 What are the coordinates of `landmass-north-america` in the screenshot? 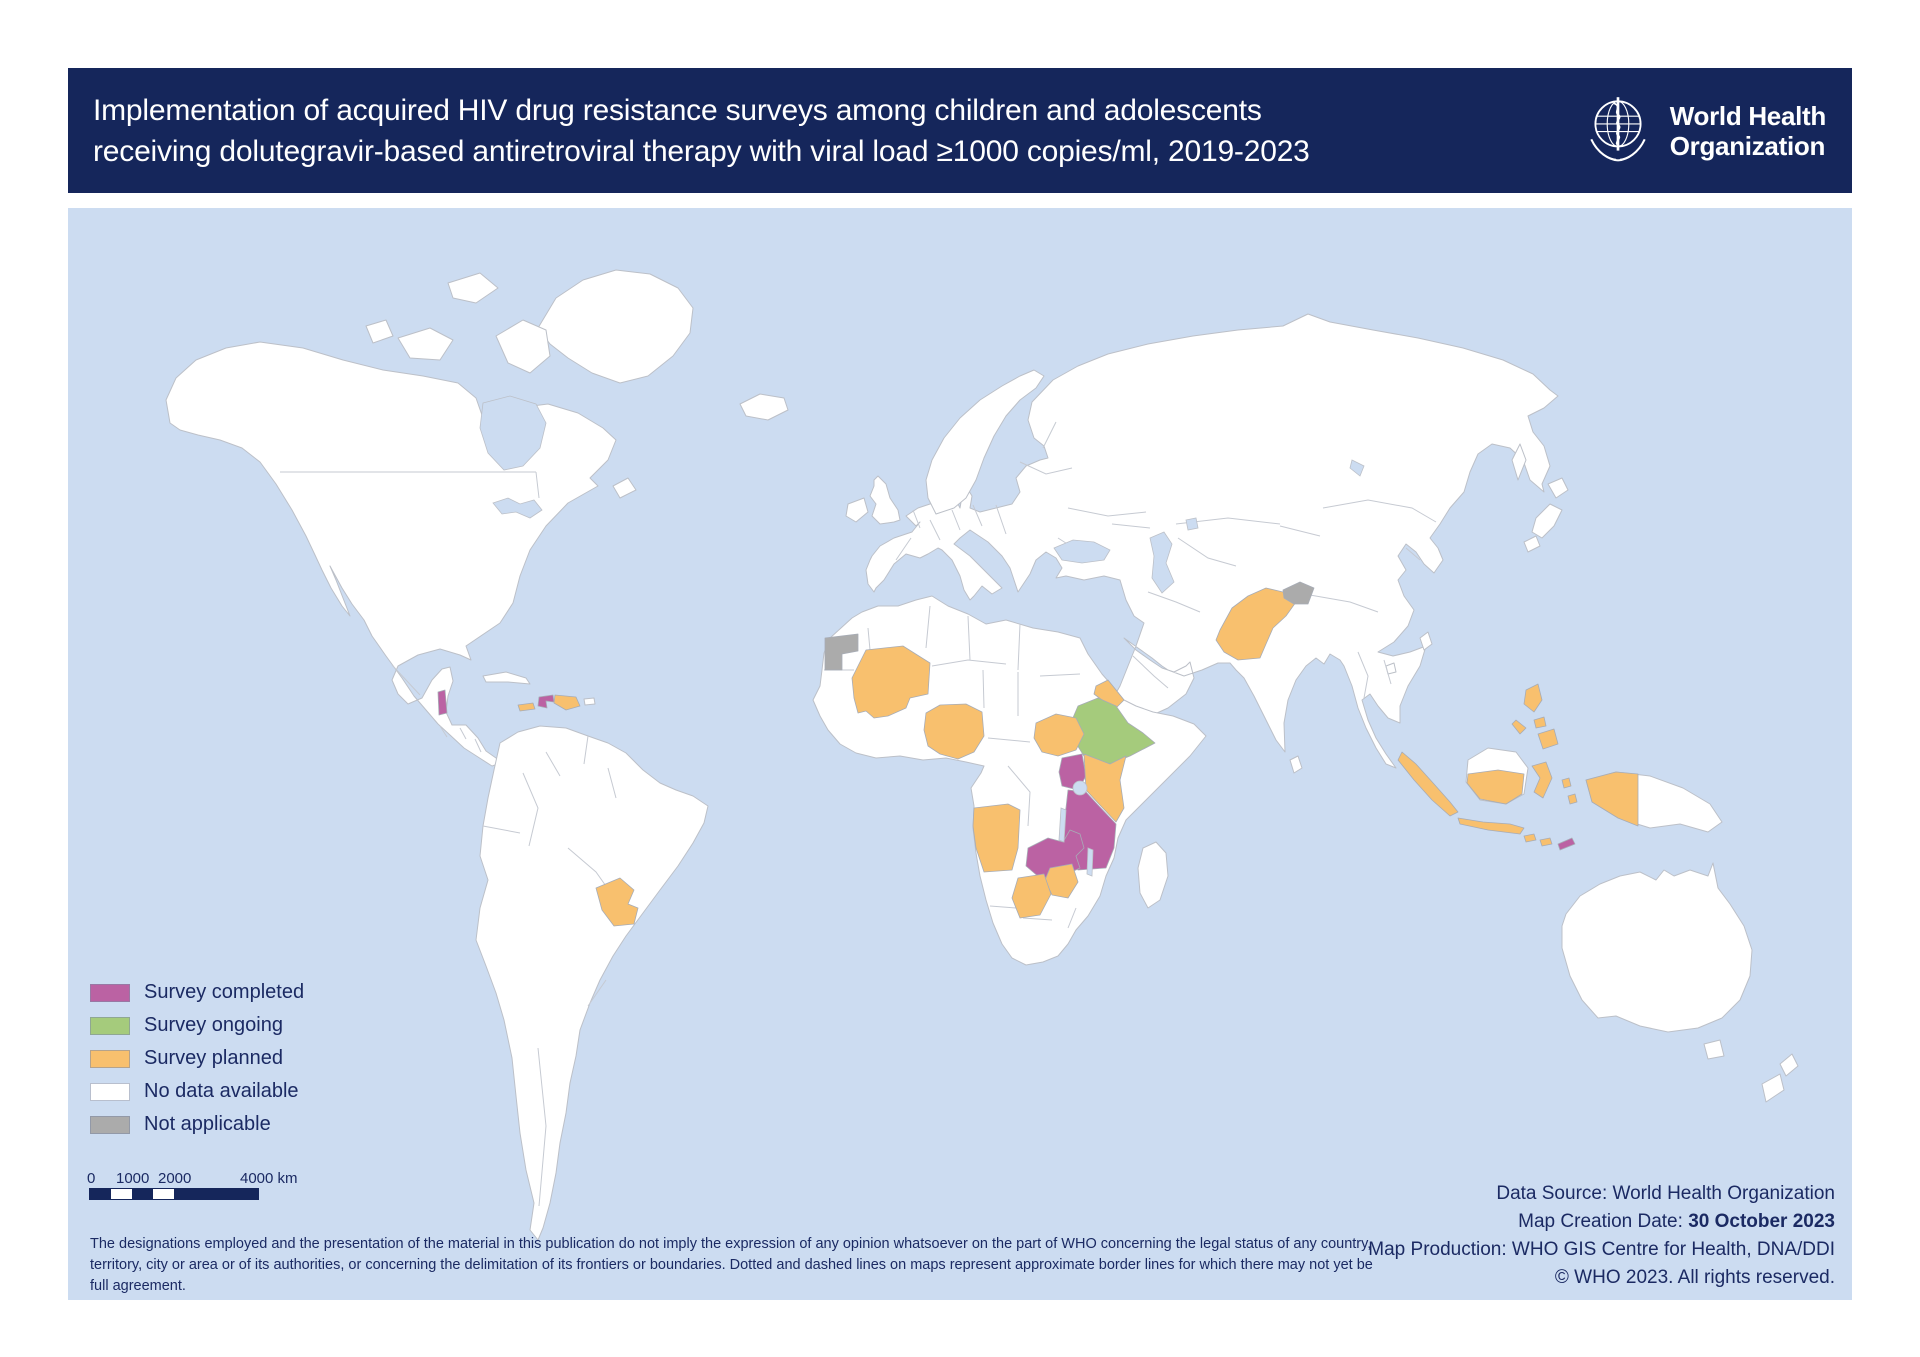 It's located at (391, 554).